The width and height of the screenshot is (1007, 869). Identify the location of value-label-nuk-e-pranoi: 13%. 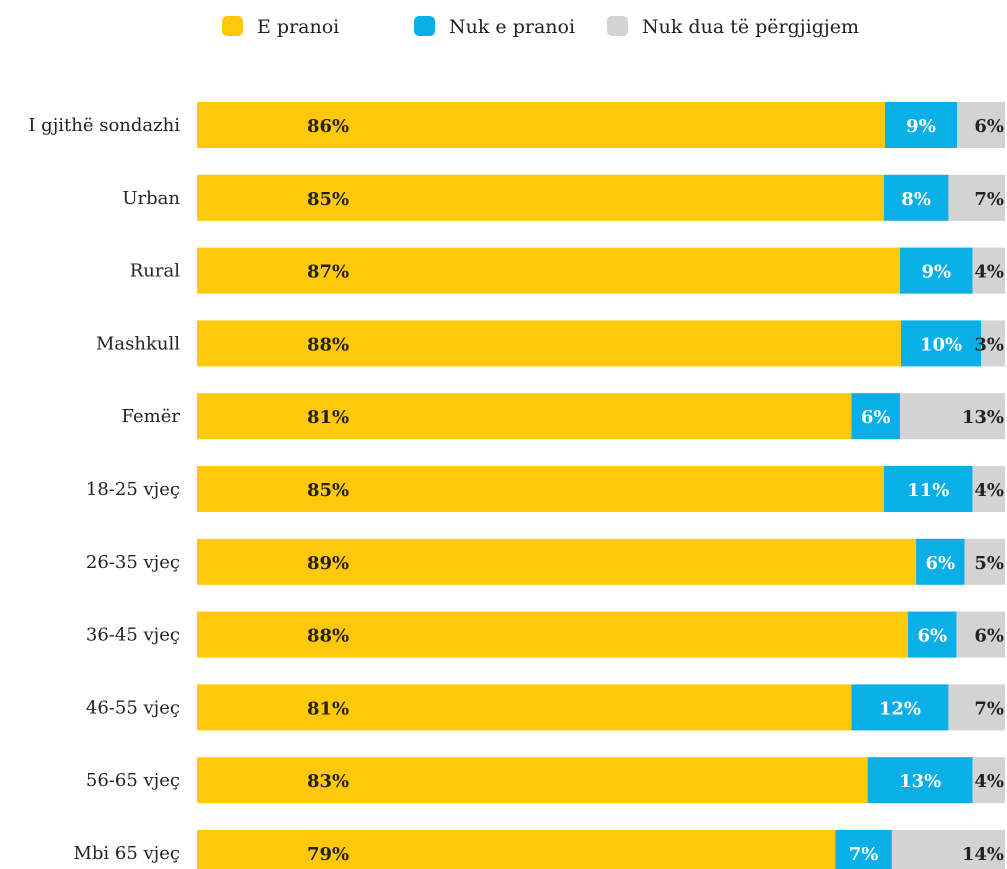
(920, 781).